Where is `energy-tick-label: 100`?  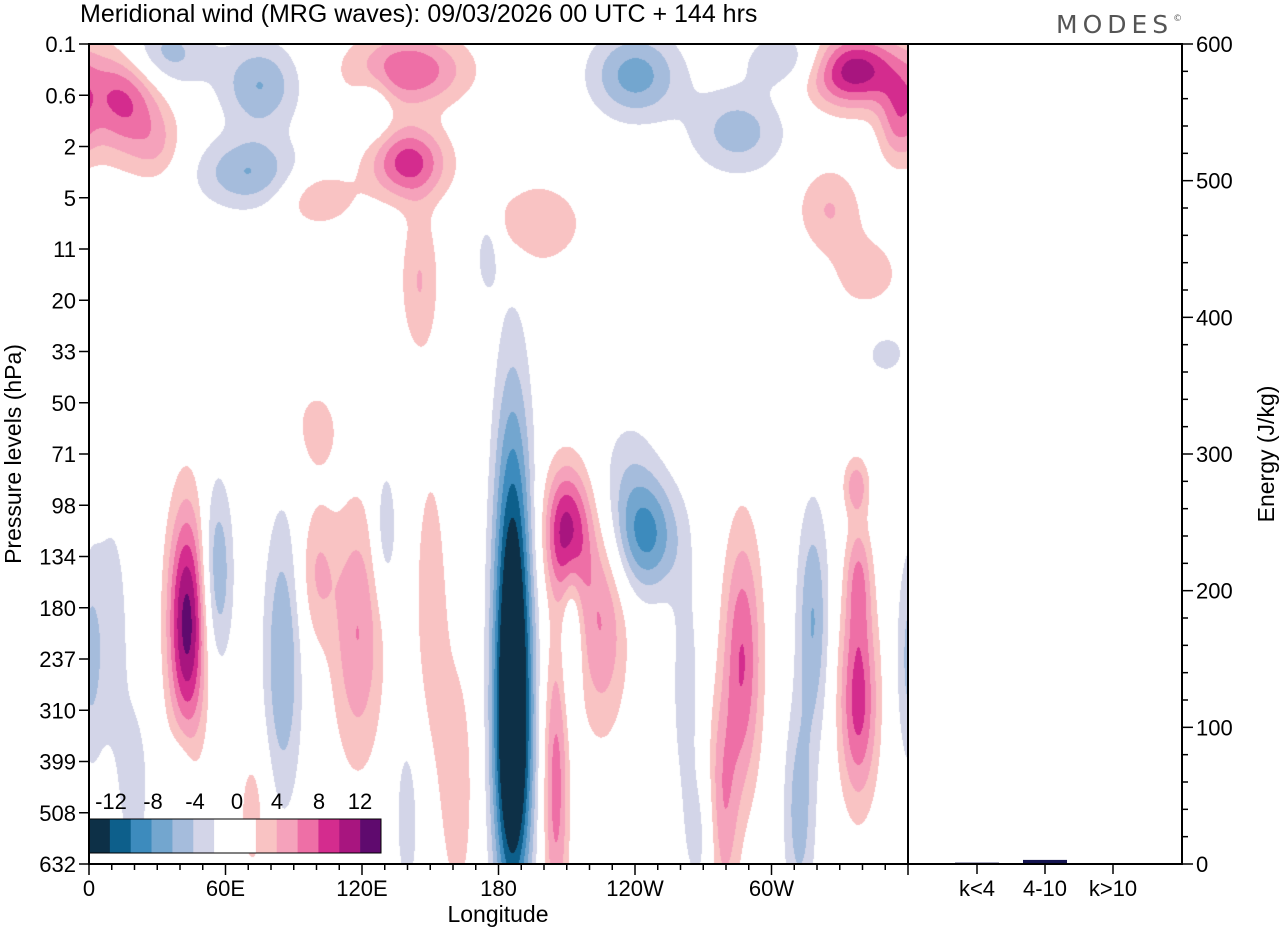
energy-tick-label: 100 is located at coordinates (1214, 727).